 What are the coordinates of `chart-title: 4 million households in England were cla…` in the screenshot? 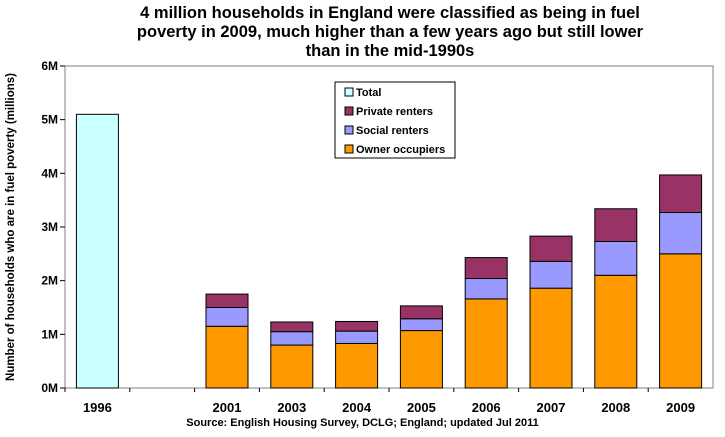 It's located at (390, 32).